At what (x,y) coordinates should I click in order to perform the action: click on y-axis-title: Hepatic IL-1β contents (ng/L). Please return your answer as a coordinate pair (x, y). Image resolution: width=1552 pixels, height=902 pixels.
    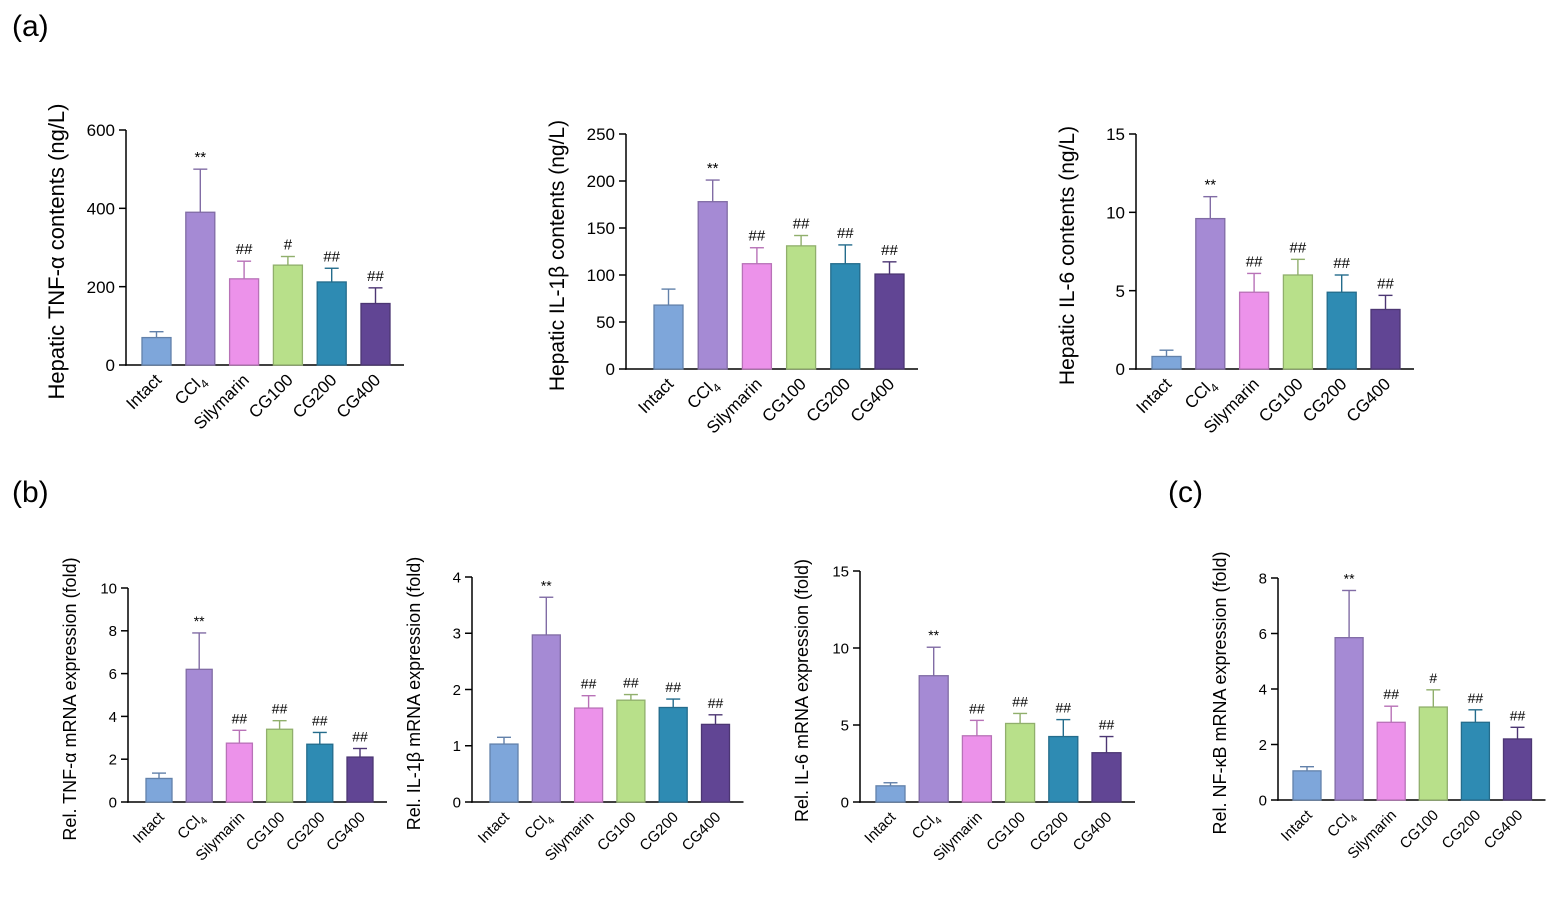
    Looking at the image, I should click on (557, 255).